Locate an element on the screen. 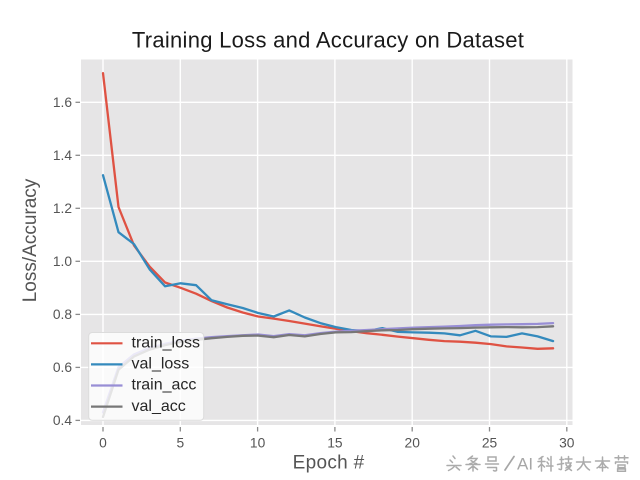 This screenshot has height=480, width=640. svg-text: 0 is located at coordinates (103, 443).